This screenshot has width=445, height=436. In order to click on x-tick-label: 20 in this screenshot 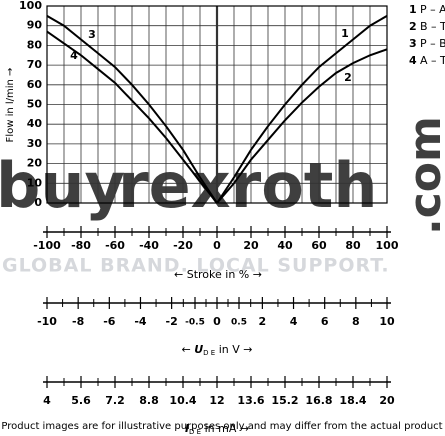, I will do `click(251, 245)`.